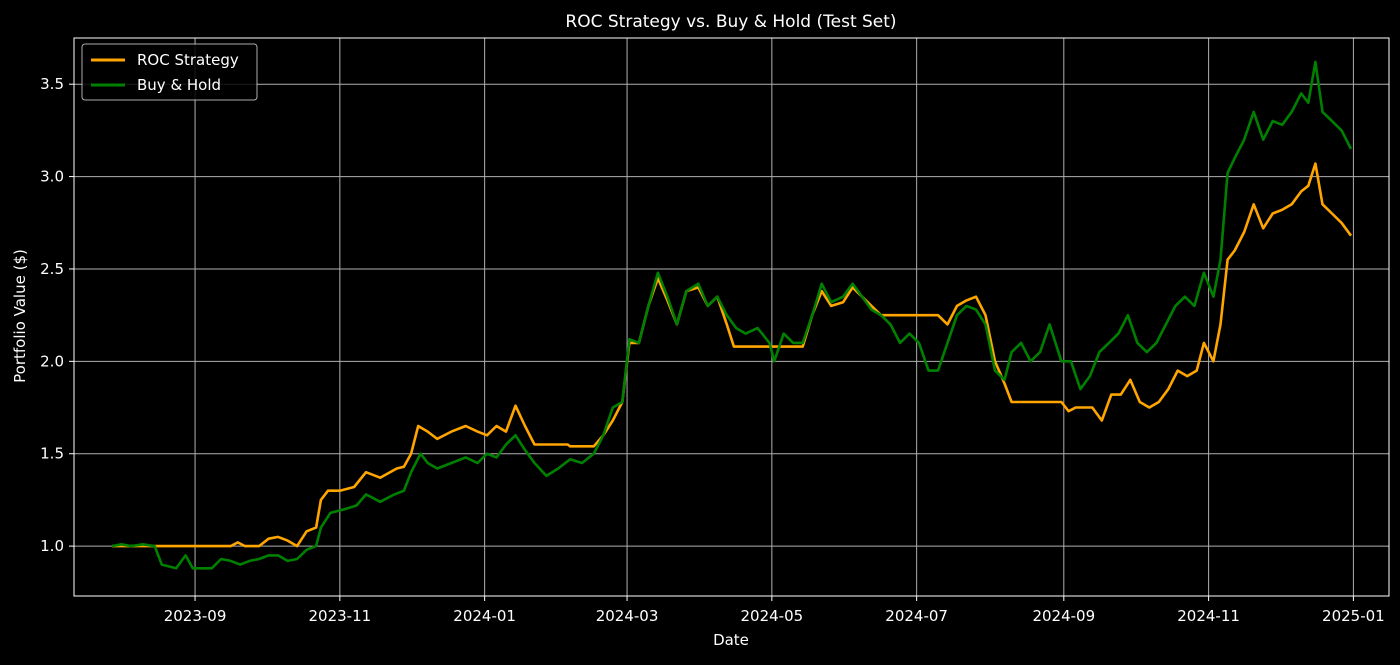 This screenshot has height=665, width=1400. I want to click on legend: ROC Strategy Buy & Hold, so click(169, 72).